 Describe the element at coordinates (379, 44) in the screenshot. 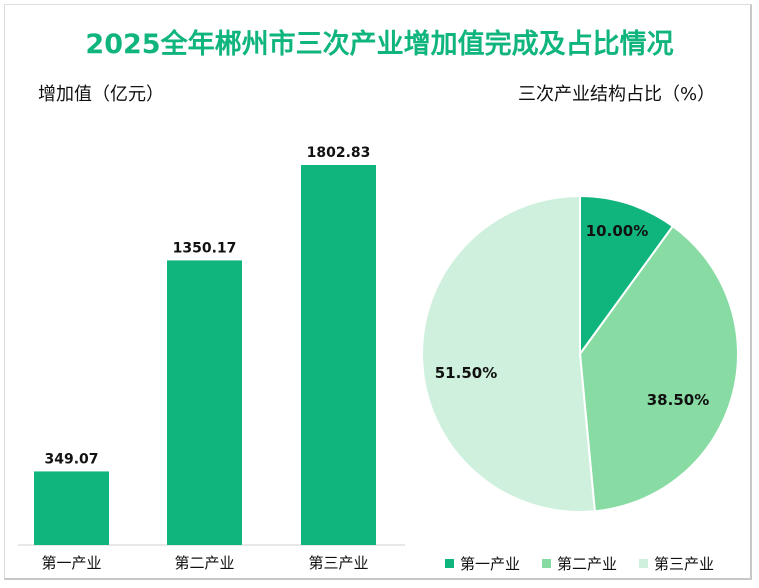

I see `chart-title: 2025全年郴州市三次产业增加值完成及占比情况` at that location.